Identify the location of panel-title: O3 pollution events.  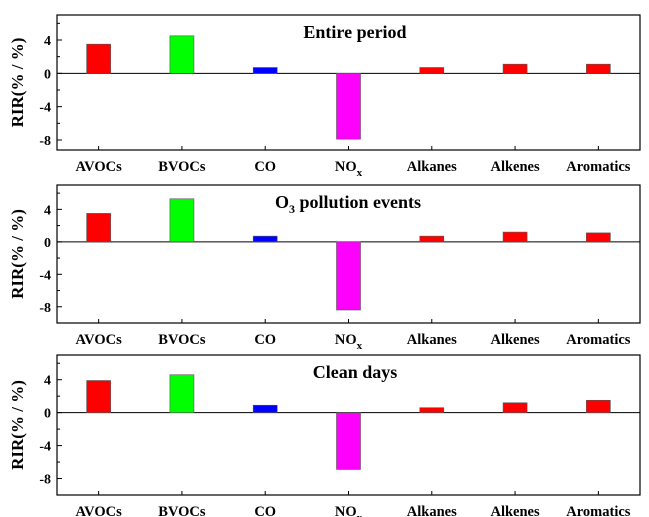
(348, 204).